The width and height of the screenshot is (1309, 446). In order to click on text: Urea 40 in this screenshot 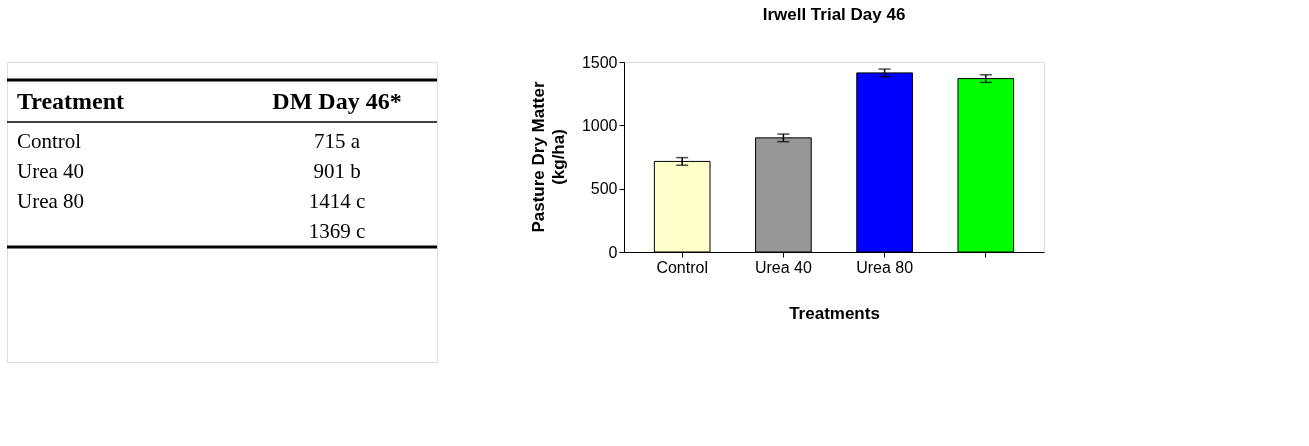, I will do `click(51, 171)`.